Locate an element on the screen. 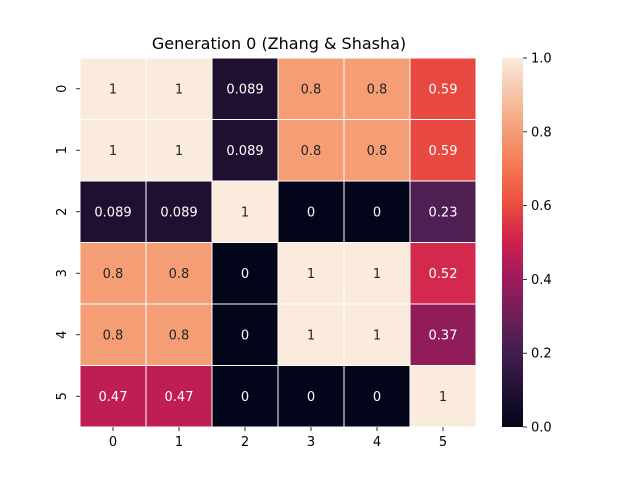  cell-label-4-5: 0.37 is located at coordinates (443, 335).